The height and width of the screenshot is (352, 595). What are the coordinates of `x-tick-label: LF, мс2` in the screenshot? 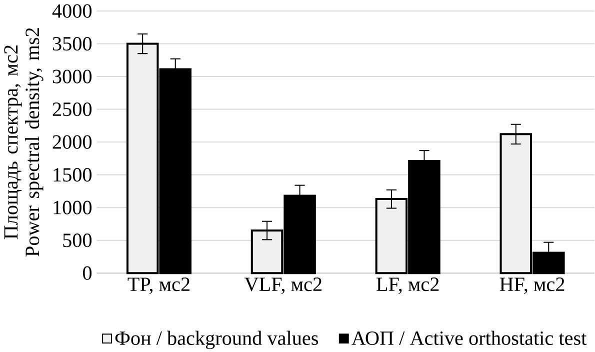 It's located at (407, 286).